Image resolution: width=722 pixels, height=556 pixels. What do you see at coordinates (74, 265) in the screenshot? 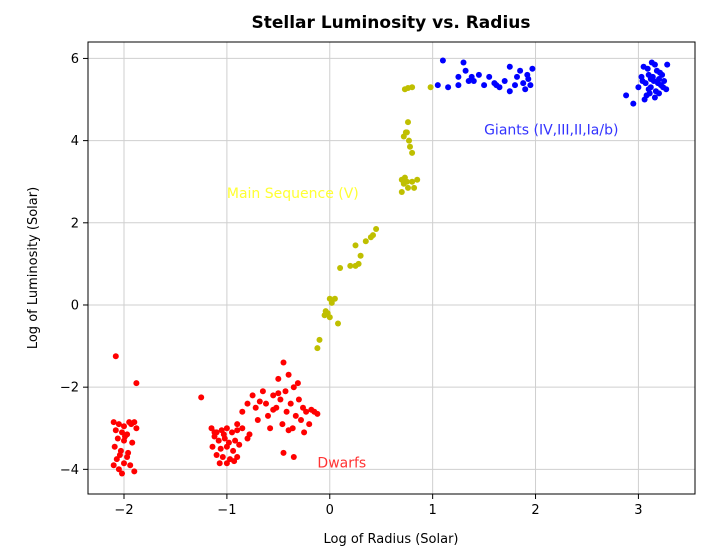
I see `y-axis-ticks: −4 −2 0 2 4 6` at bounding box center [74, 265].